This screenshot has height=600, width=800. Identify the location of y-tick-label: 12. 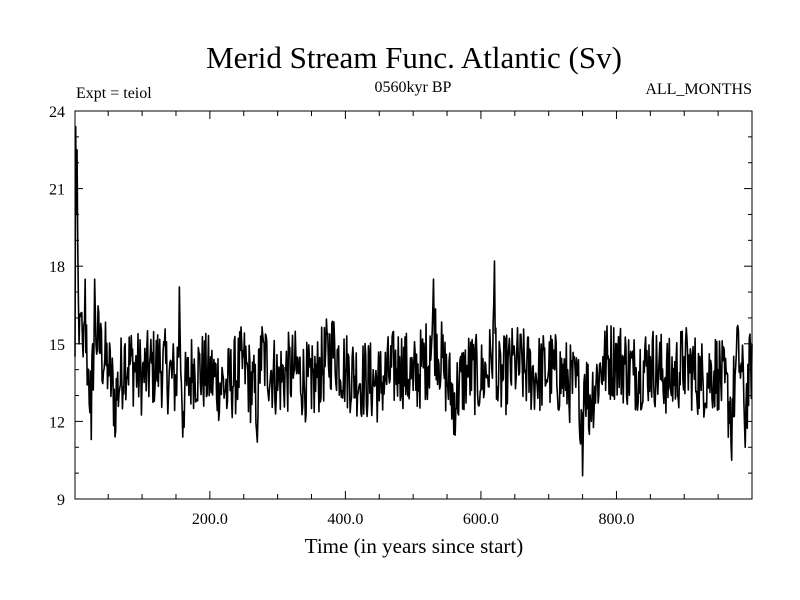
(57, 422).